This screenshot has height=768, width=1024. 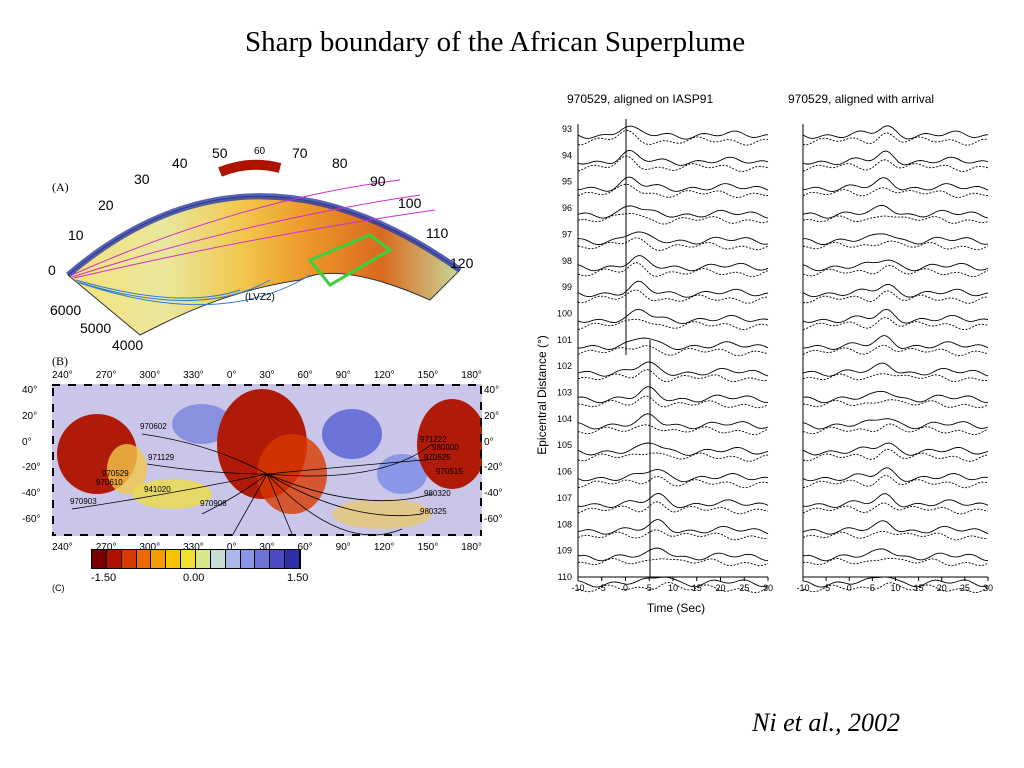 What do you see at coordinates (720, 588) in the screenshot?
I see `time-tick-label: 20` at bounding box center [720, 588].